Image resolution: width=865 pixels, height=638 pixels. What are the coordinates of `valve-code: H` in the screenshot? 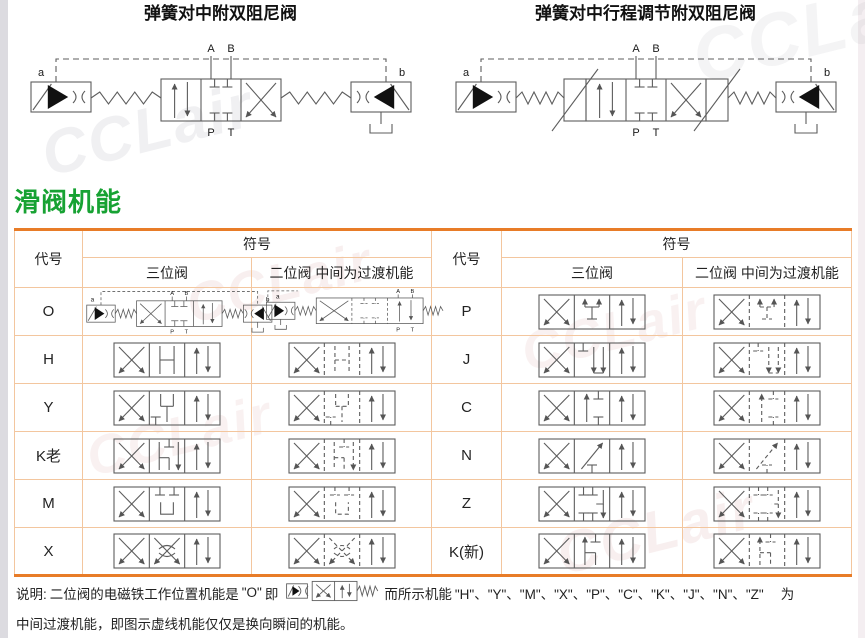 It's located at (48, 359).